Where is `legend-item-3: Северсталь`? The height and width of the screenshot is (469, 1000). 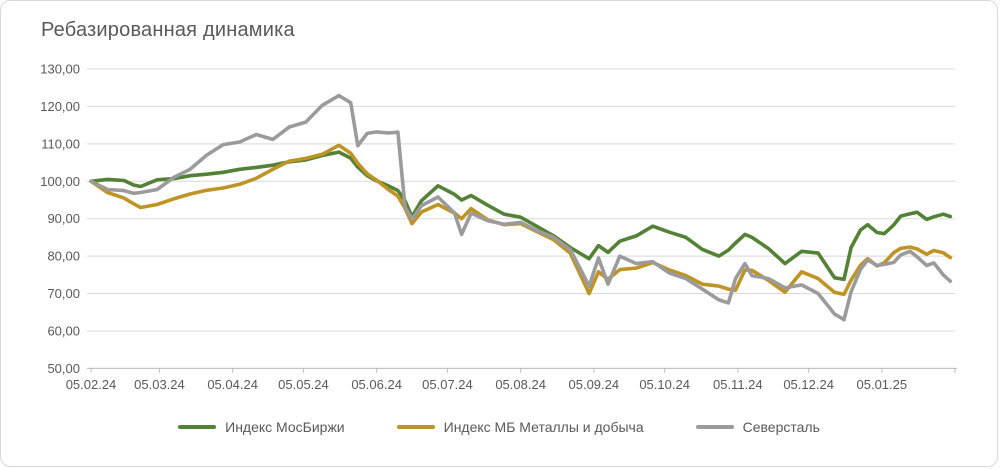
legend-item-3: Северсталь is located at coordinates (757, 427).